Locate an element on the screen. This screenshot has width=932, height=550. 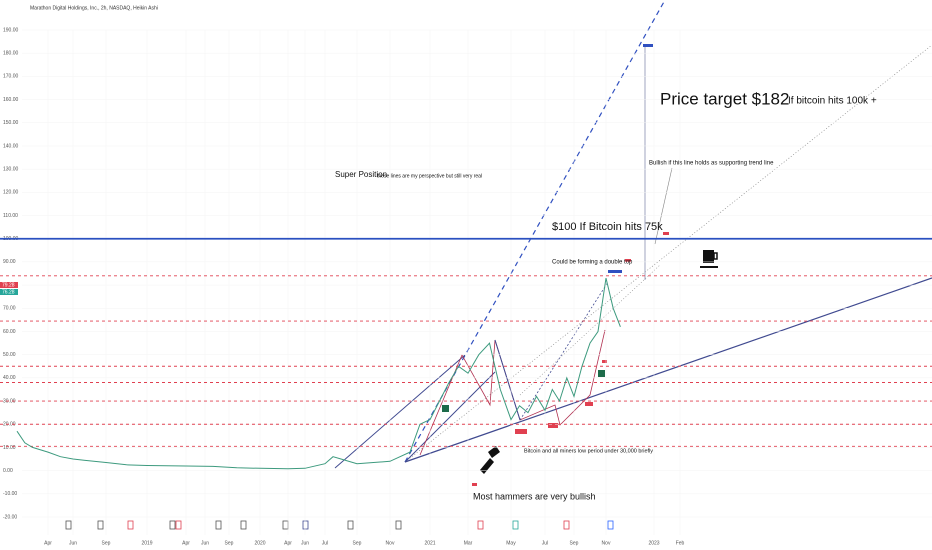
price-tag-label: 76.28 is located at coordinates (8, 292).